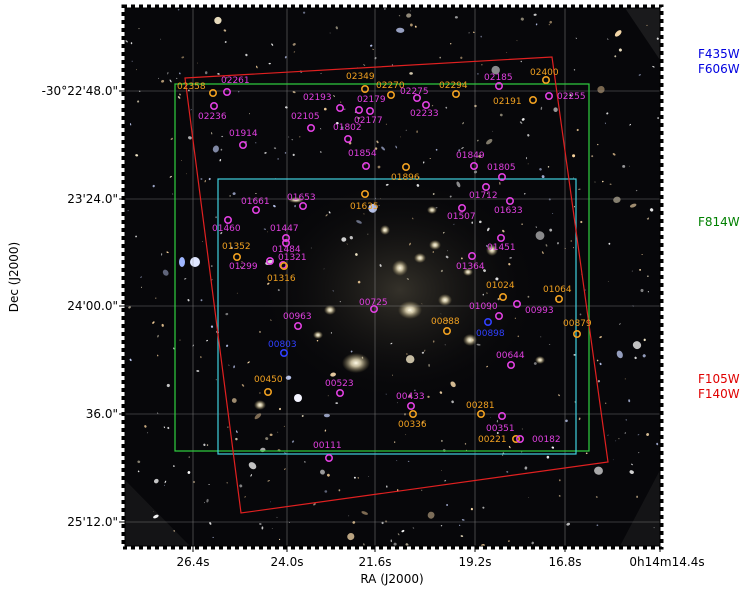 This screenshot has width=747, height=593. What do you see at coordinates (368, 121) in the screenshot?
I see `source-label: 02177` at bounding box center [368, 121].